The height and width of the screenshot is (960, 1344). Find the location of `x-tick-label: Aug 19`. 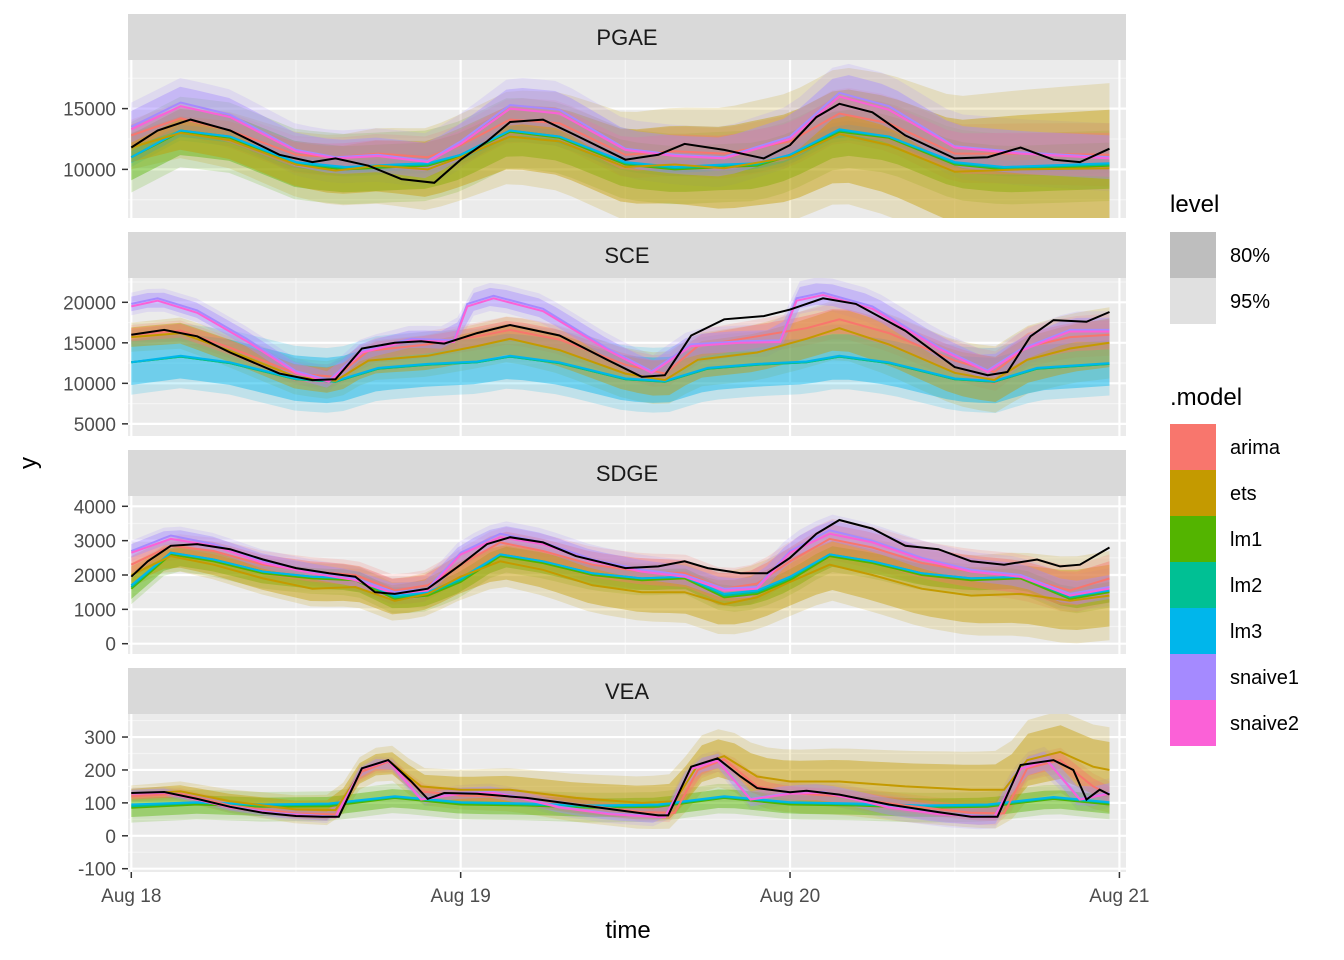

x-tick-label: Aug 19 is located at coordinates (461, 896).